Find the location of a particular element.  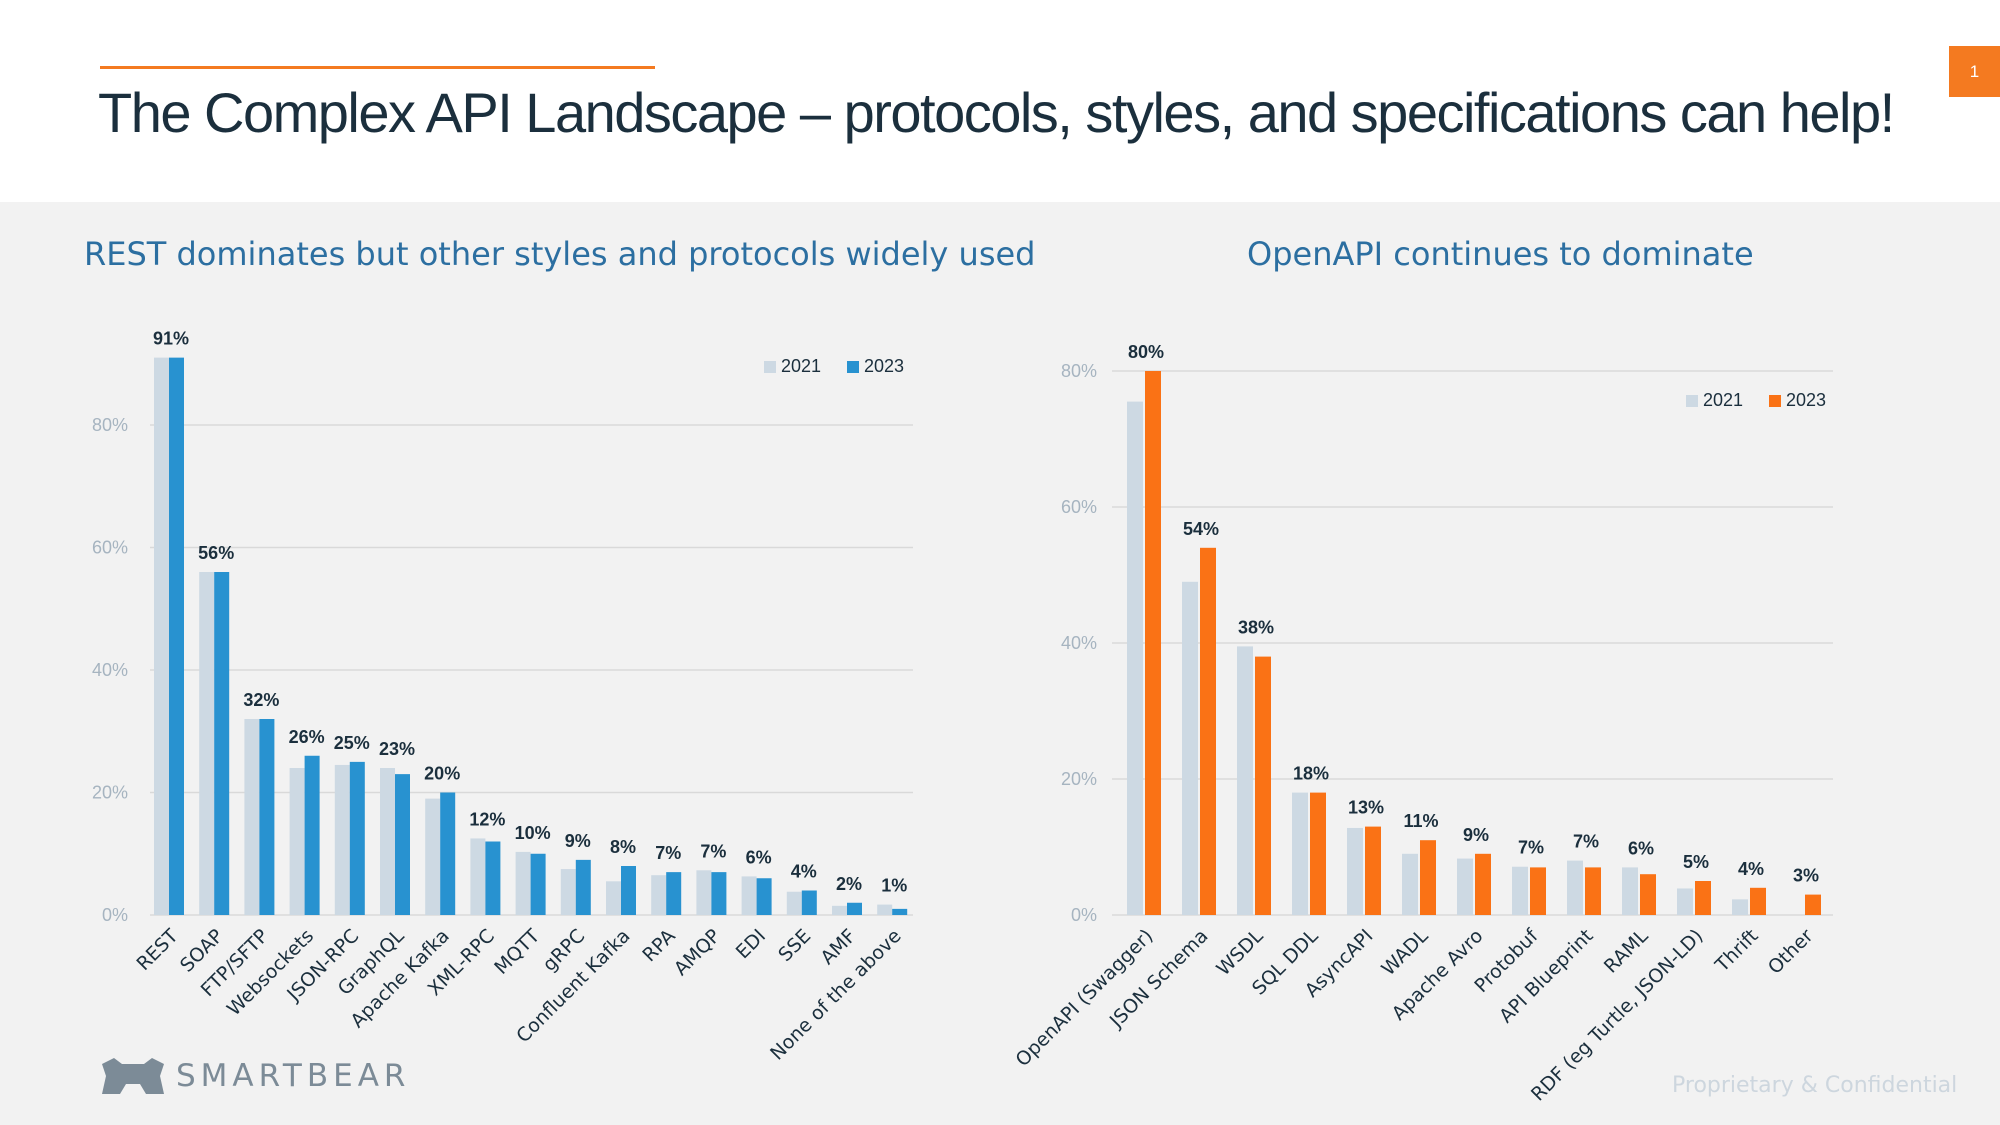

confidential-footer: Proprietary & Confidential is located at coordinates (1815, 1085).